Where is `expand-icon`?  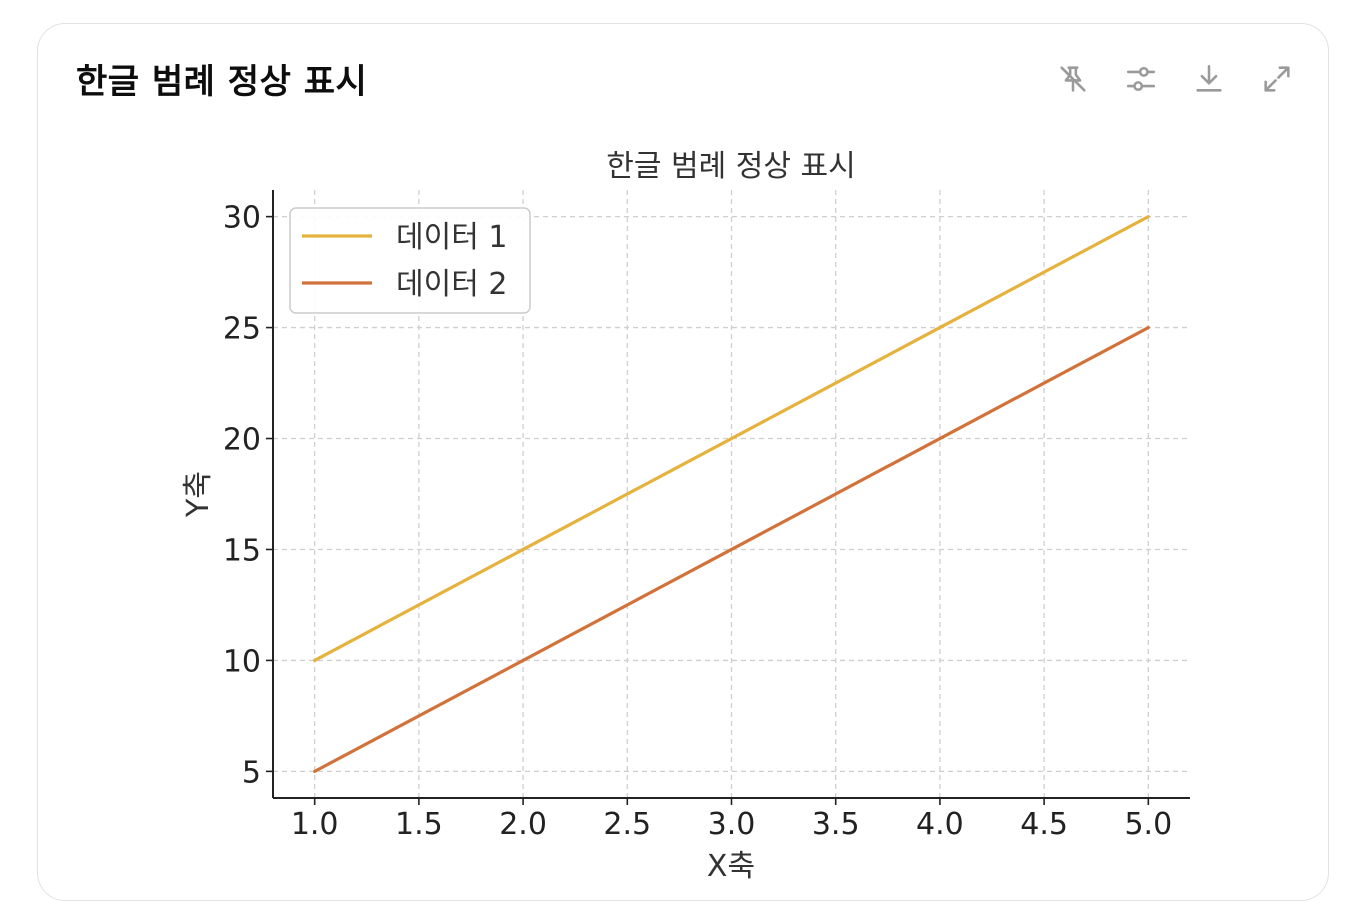
expand-icon is located at coordinates (1277, 79).